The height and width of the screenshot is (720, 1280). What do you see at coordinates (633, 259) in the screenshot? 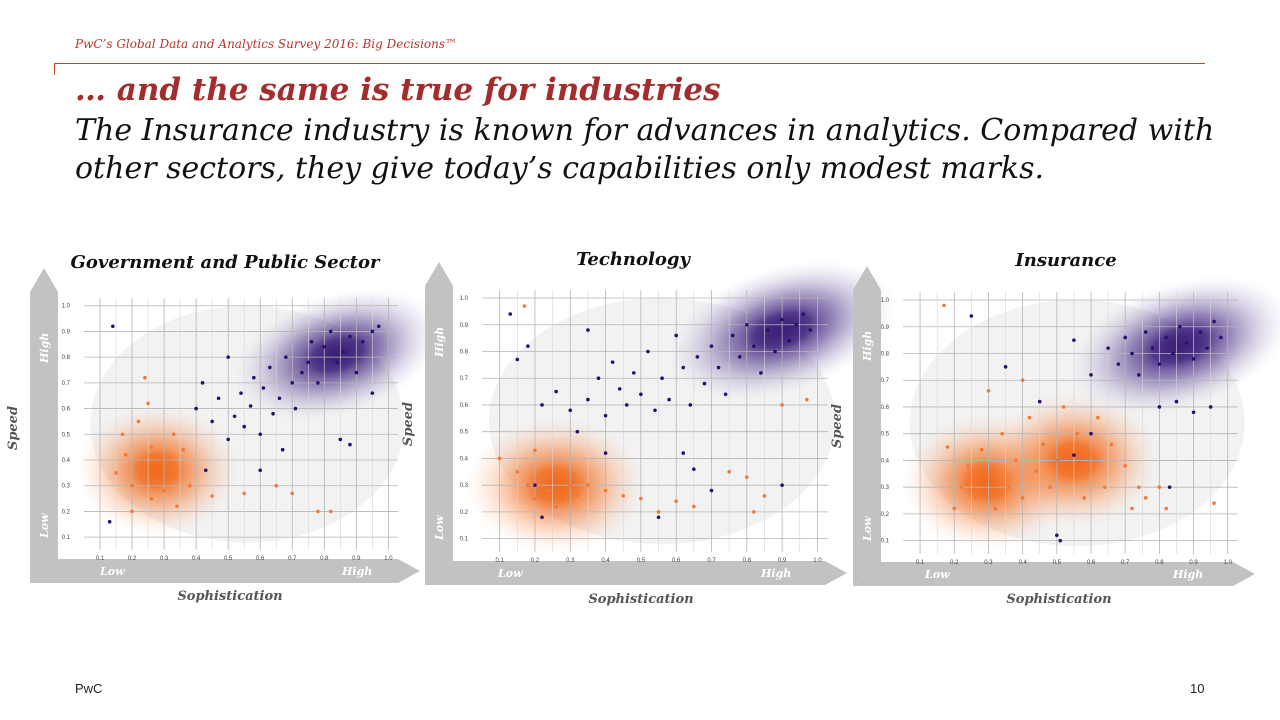
I see `chart-title: Technology` at bounding box center [633, 259].